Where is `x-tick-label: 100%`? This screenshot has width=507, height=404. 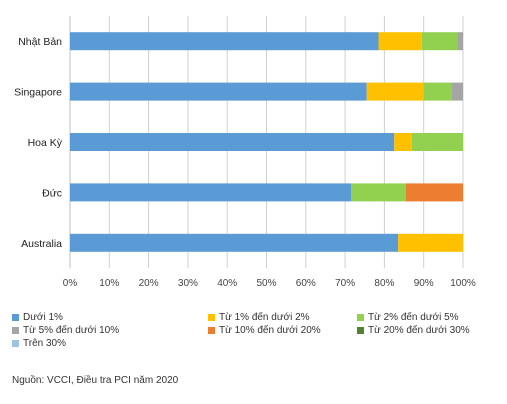 x-tick-label: 100% is located at coordinates (463, 283).